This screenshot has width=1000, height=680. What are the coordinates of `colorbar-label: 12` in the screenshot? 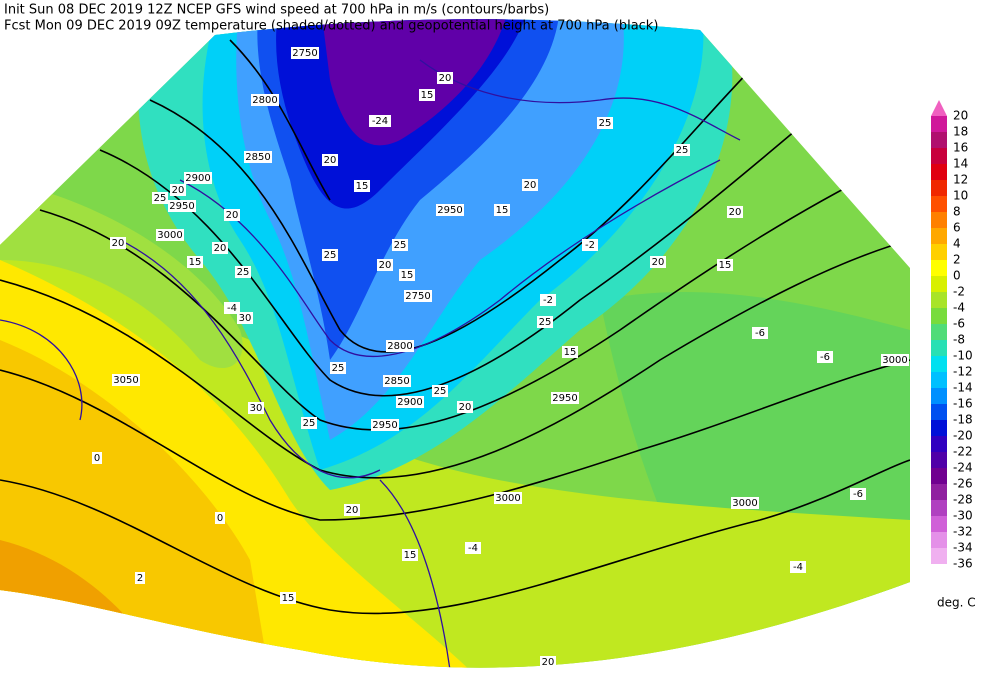 It's located at (960, 180).